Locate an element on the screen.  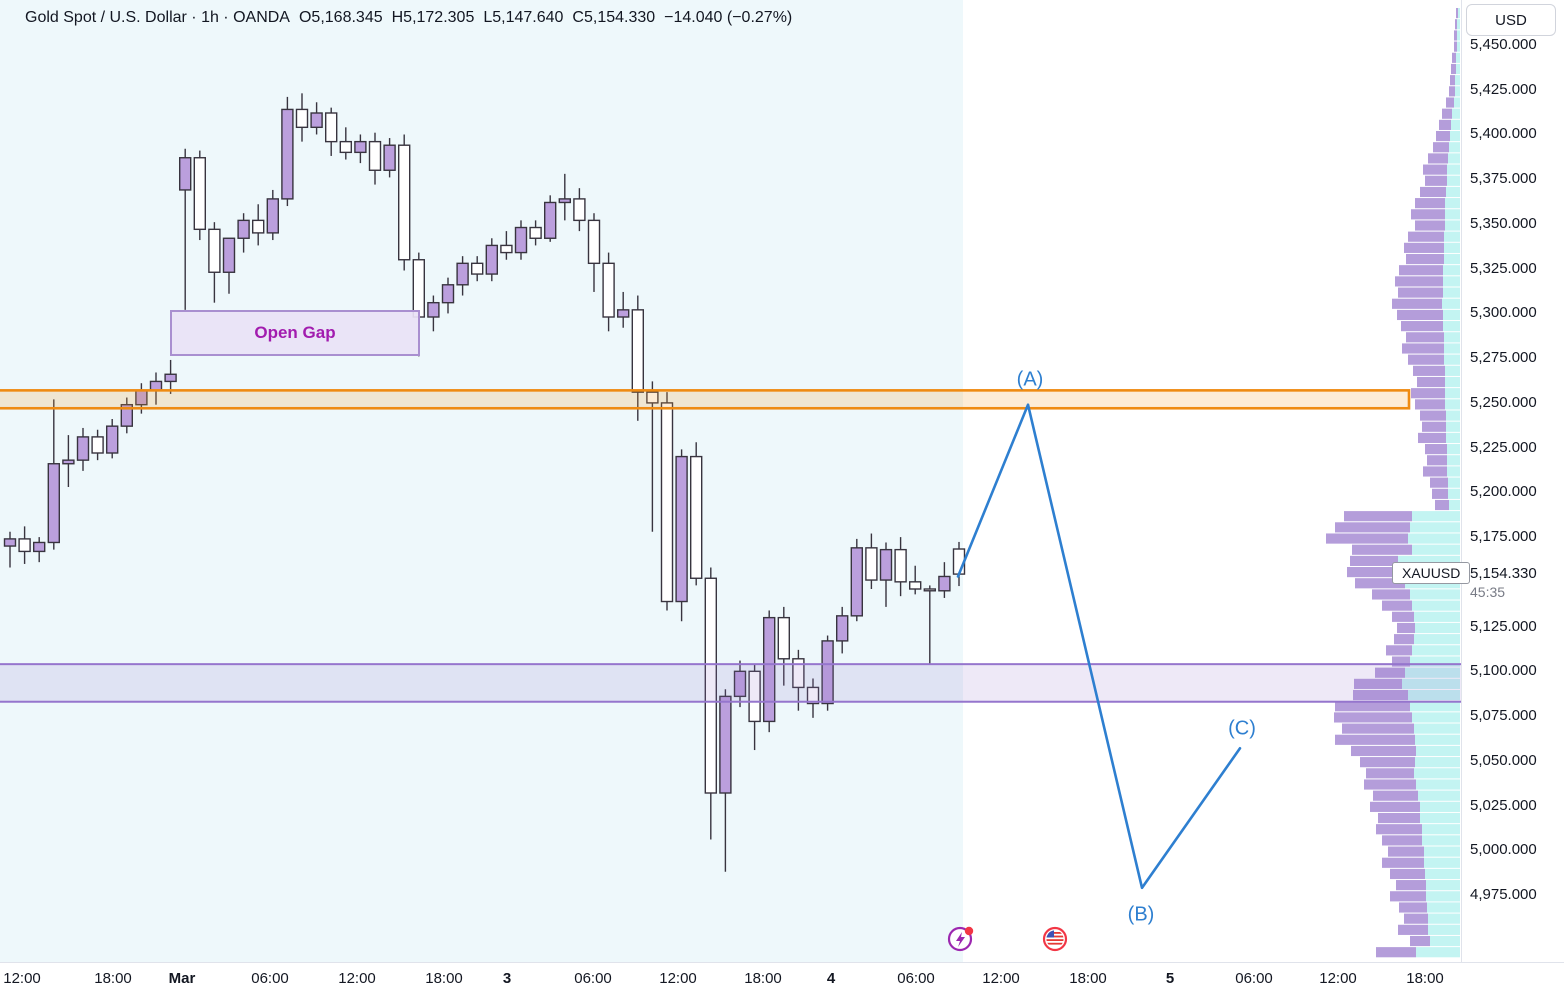
time-tick: 3 is located at coordinates (507, 978).